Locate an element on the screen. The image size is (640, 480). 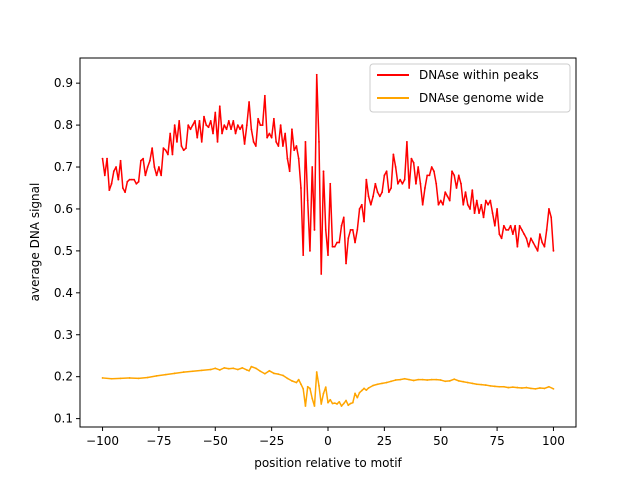
x-tick-label: −25 is located at coordinates (271, 441).